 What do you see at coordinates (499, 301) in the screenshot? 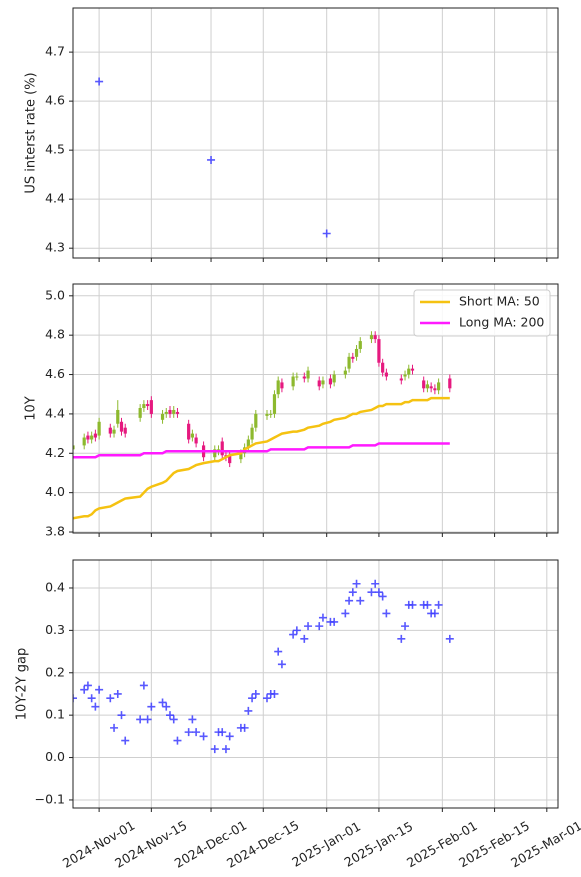
I see `legend-label: Short MA: 50` at bounding box center [499, 301].